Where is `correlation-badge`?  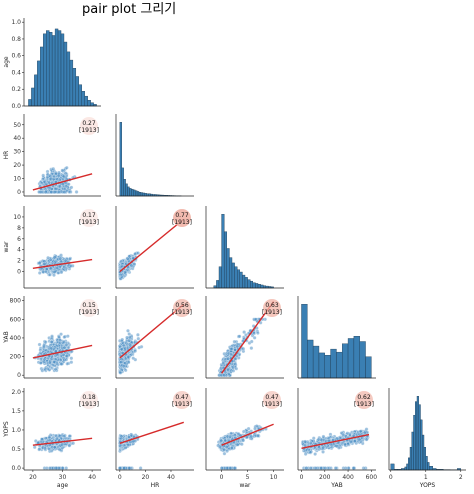 correlation-badge is located at coordinates (89, 126).